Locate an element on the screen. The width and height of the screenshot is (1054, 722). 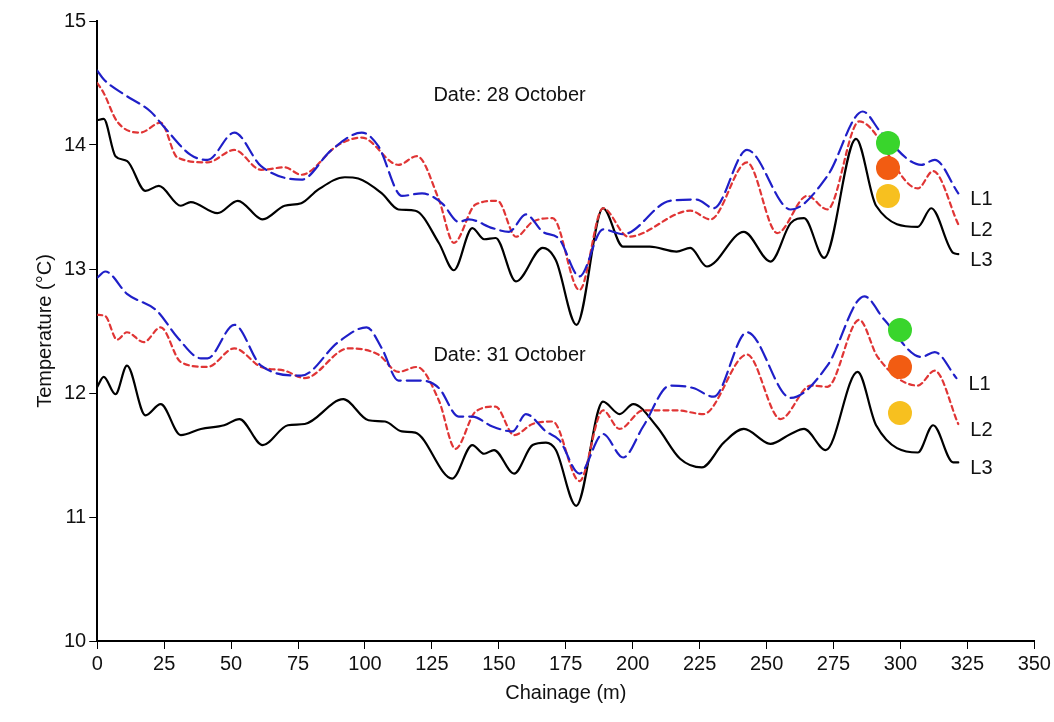
x-tick-label: 125 is located at coordinates (432, 662).